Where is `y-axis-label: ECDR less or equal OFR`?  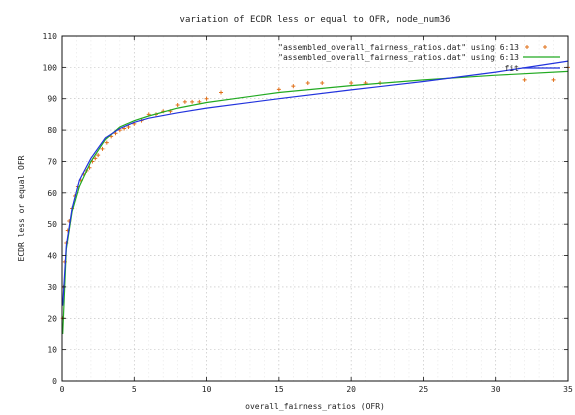 y-axis-label: ECDR less or equal OFR is located at coordinates (21, 208).